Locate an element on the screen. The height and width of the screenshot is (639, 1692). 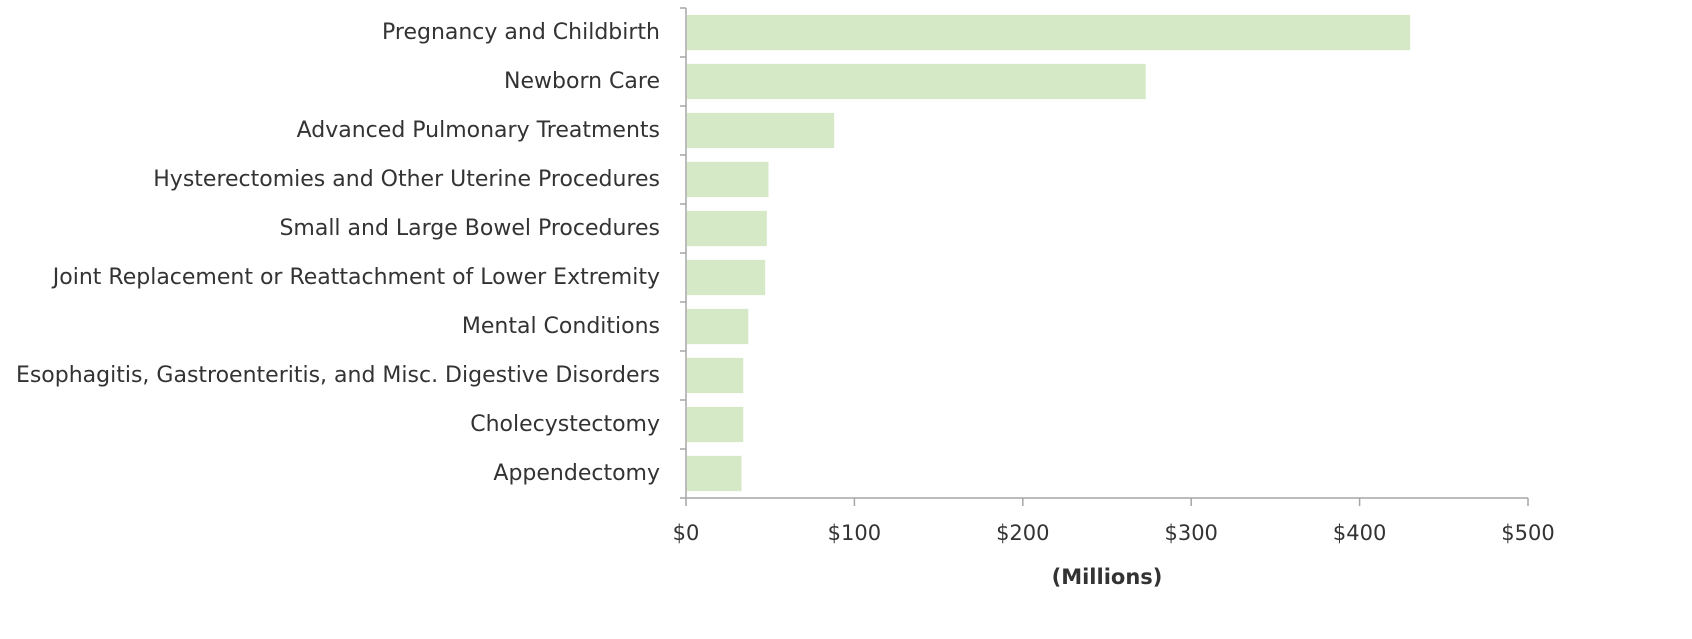
x-tick-label: $200 is located at coordinates (1022, 533).